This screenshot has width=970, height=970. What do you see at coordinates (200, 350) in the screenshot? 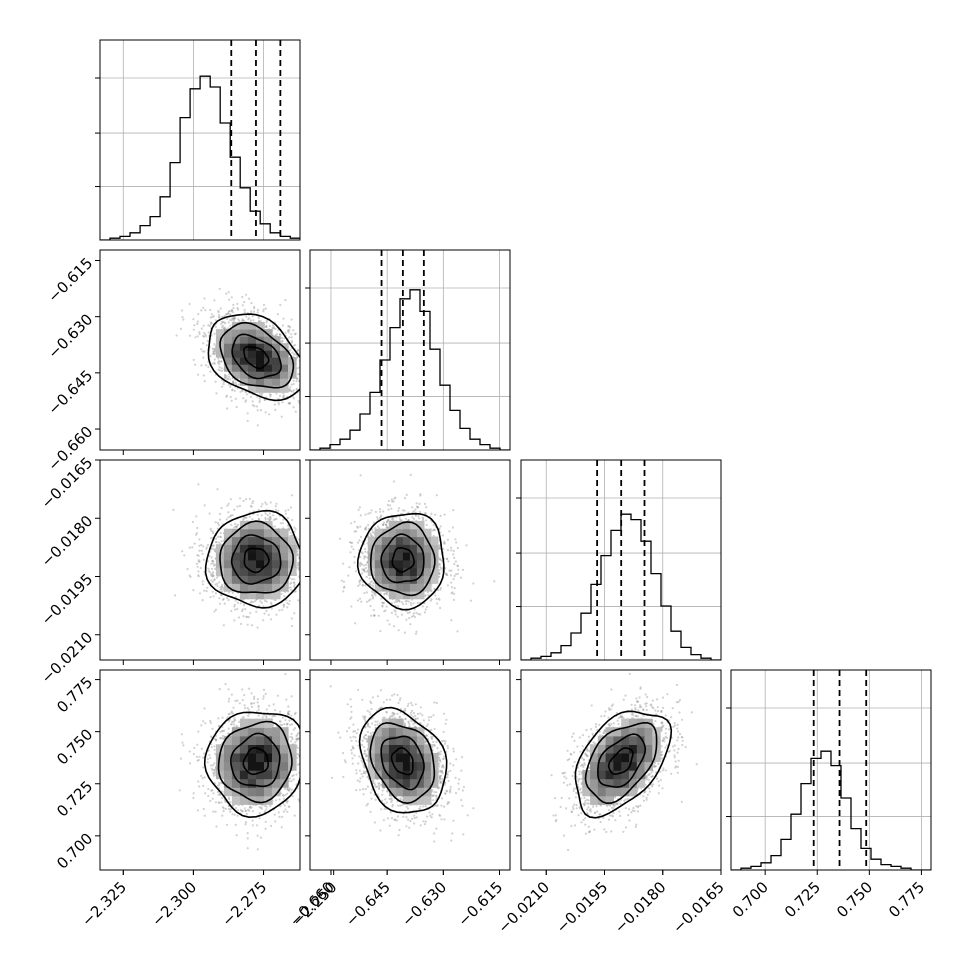
I see `panel-frame` at bounding box center [200, 350].